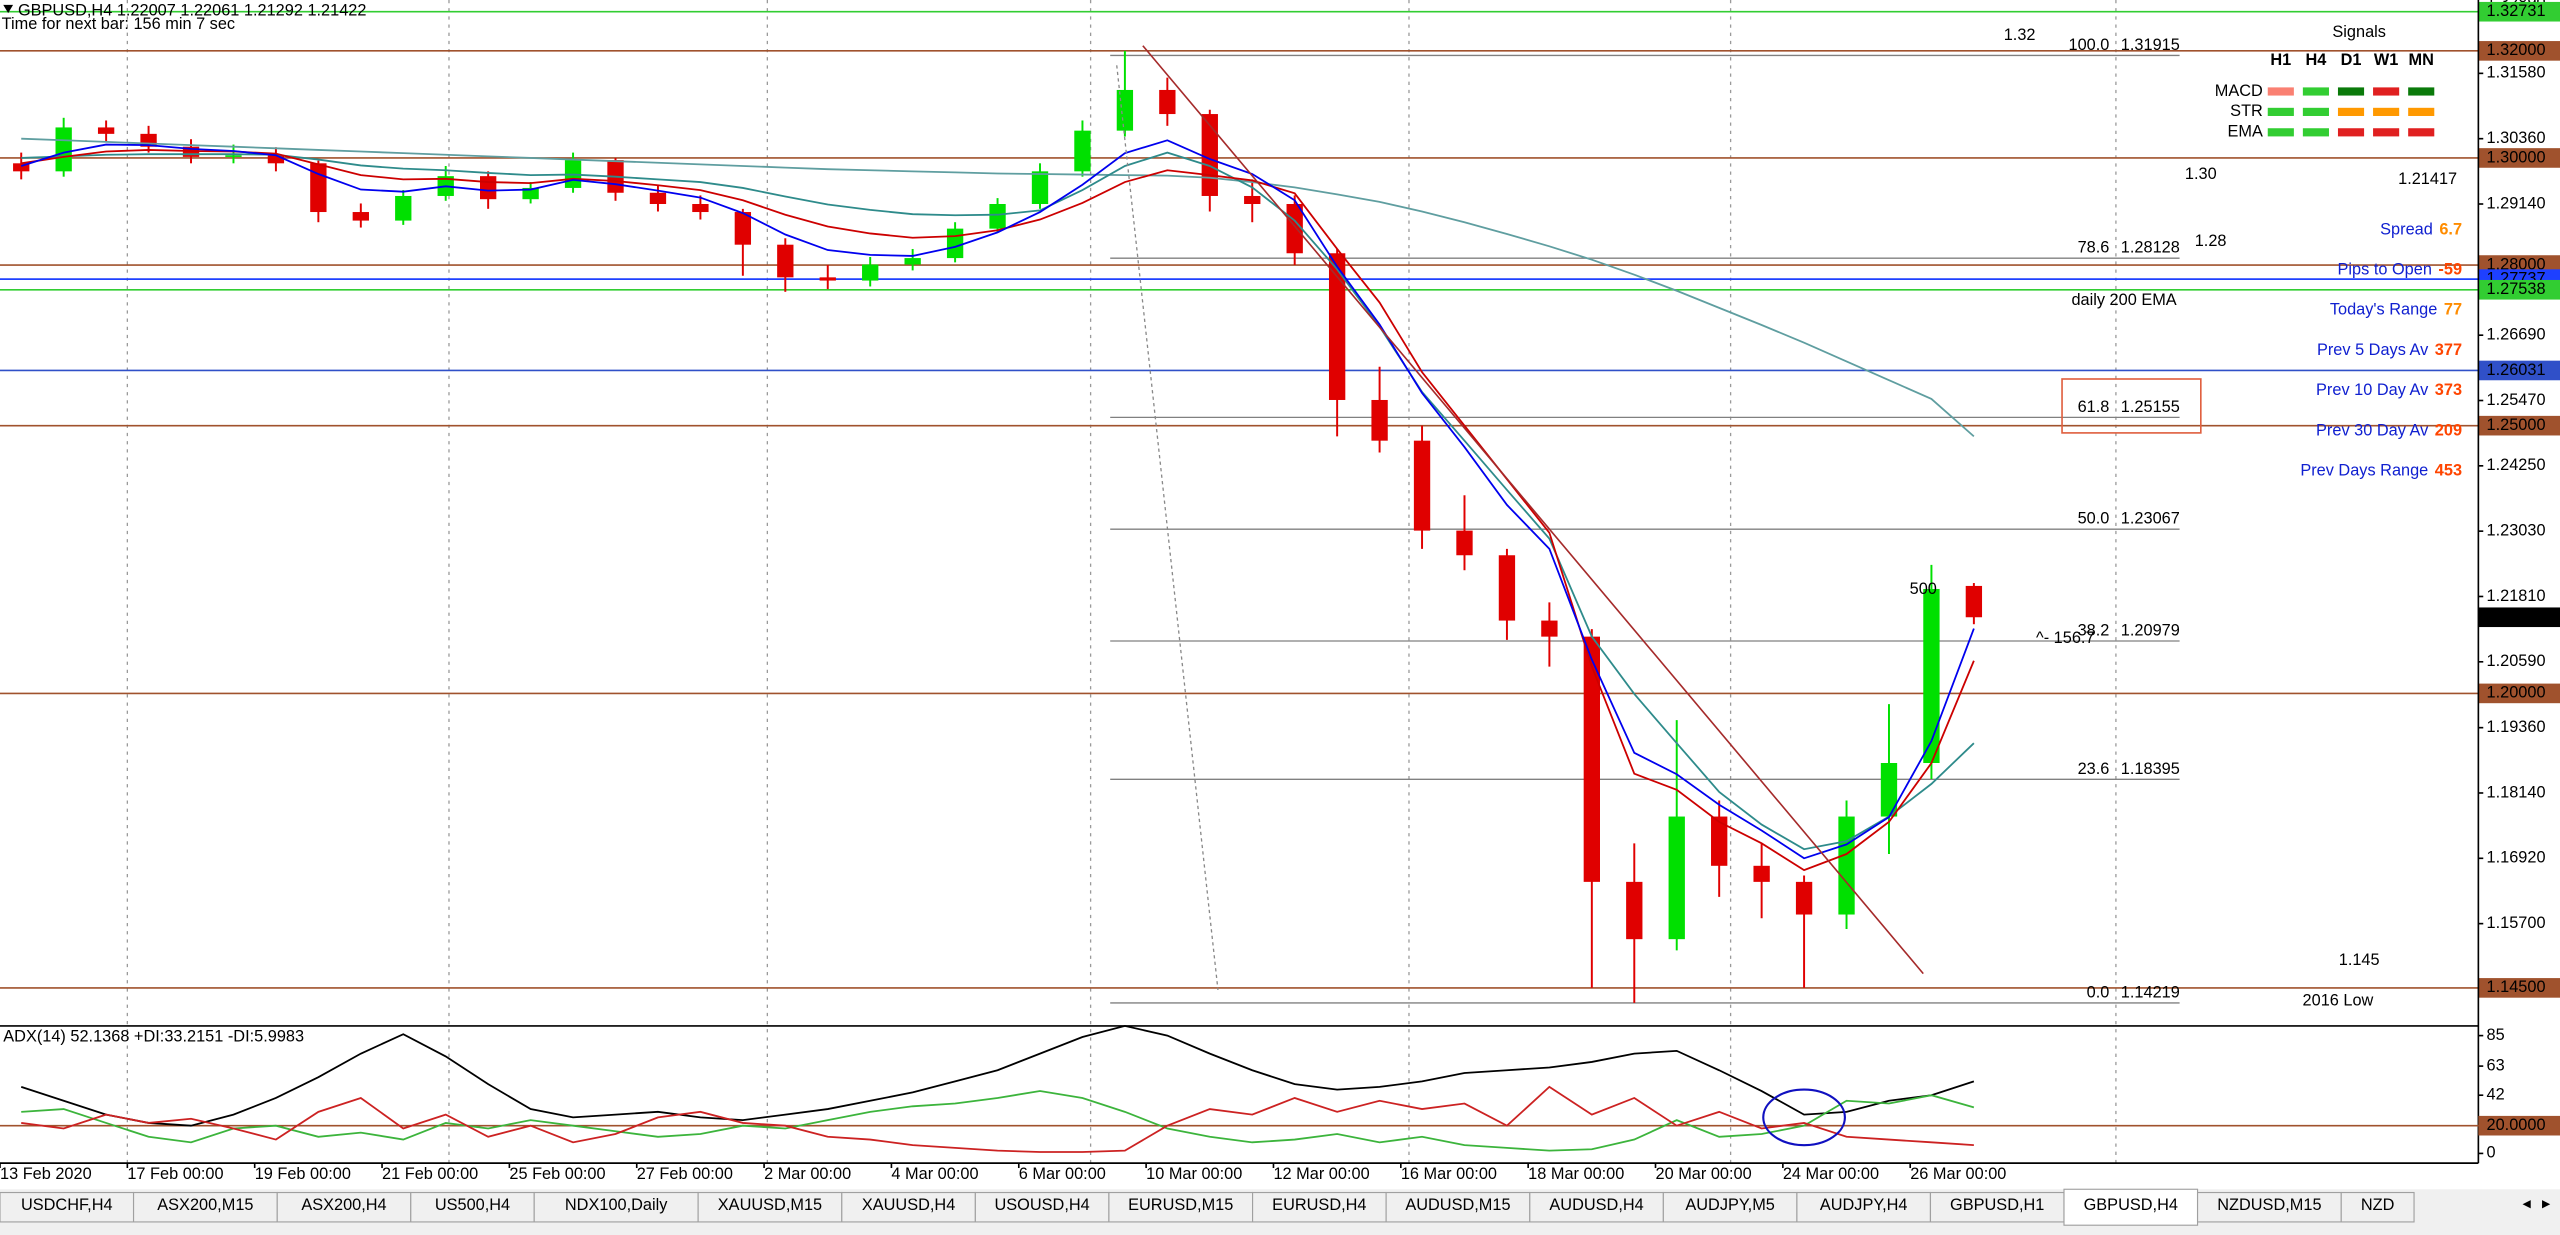  I want to click on annotation: daily 200 EMA, so click(2123, 300).